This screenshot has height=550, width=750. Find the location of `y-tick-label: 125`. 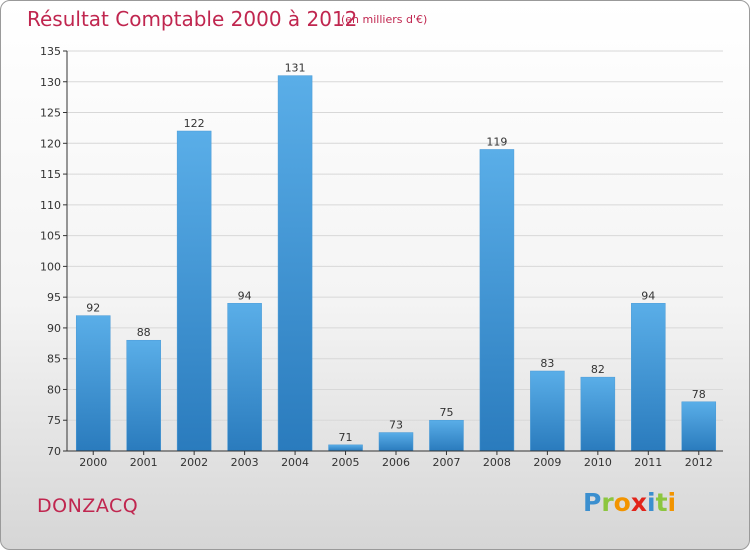

y-tick-label: 125 is located at coordinates (50, 113).